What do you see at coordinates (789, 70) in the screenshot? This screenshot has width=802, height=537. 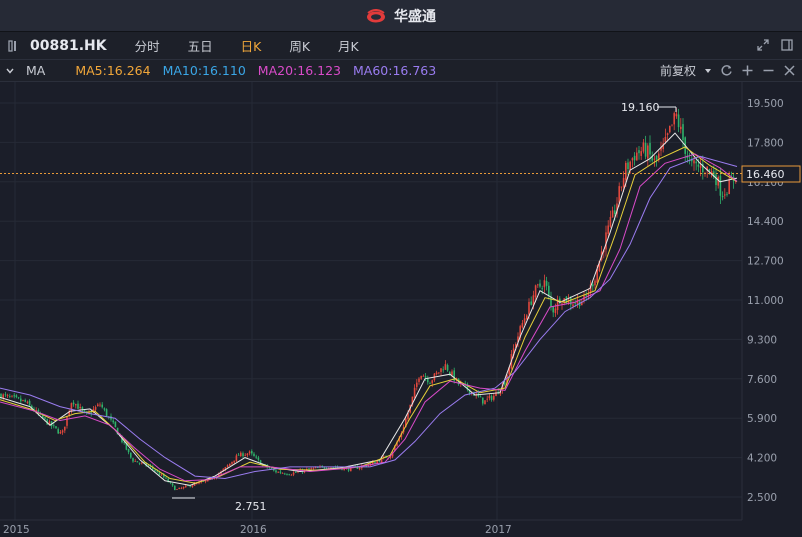 I see `close-icon` at bounding box center [789, 70].